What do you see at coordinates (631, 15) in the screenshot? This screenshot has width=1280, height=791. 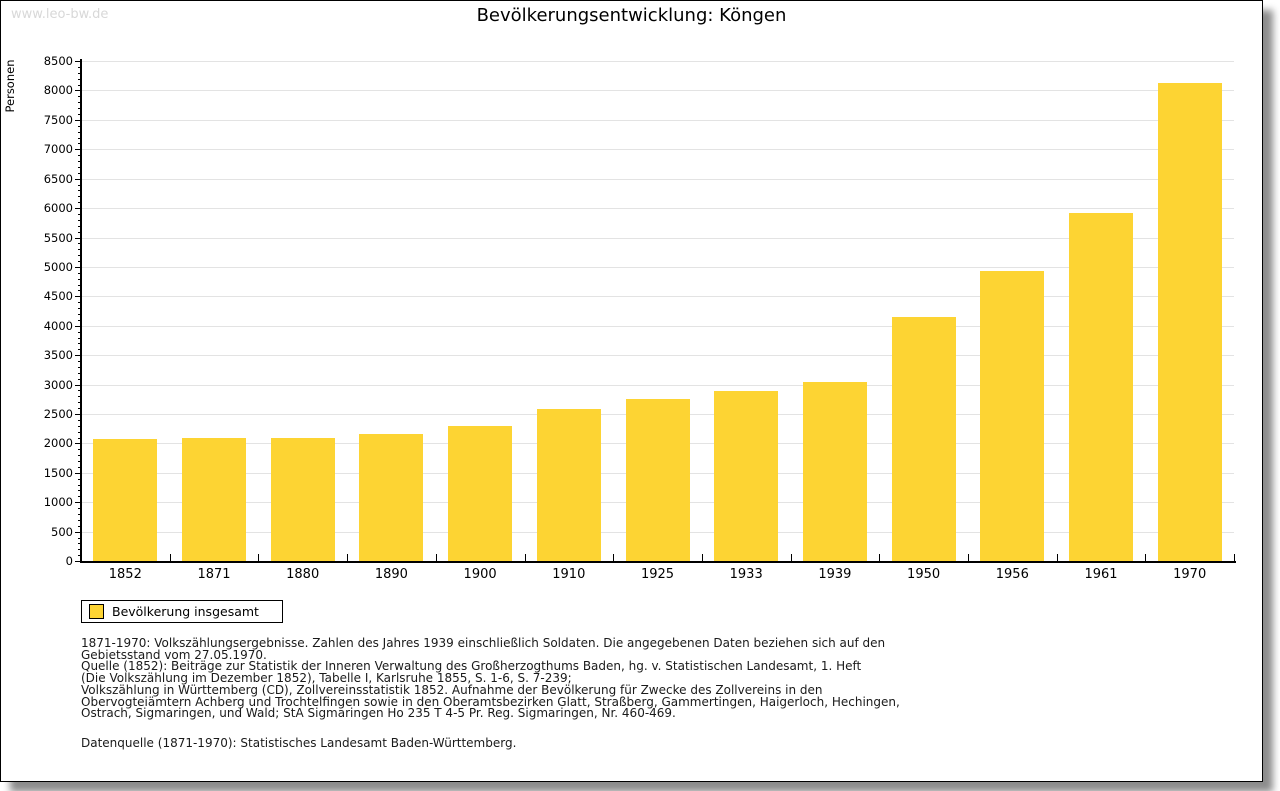 I see `chart-title: Bevölkerungsentwicklung: Köngen` at bounding box center [631, 15].